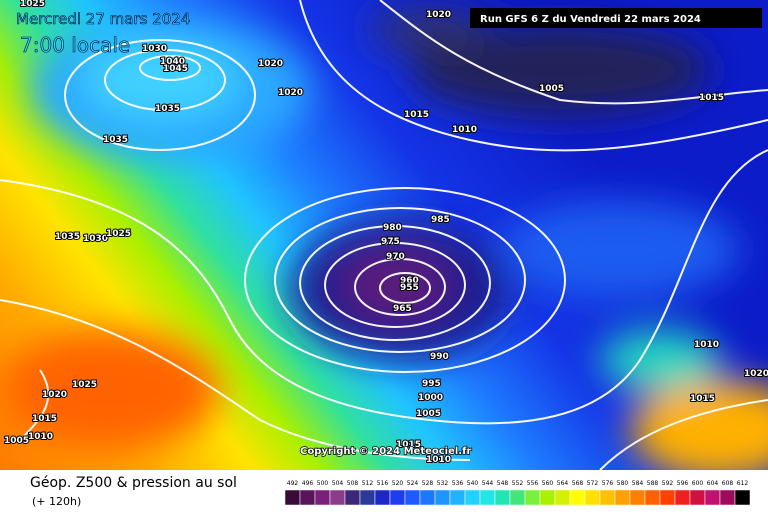 The image size is (768, 512). I want to click on isobar-label: 975, so click(390, 242).